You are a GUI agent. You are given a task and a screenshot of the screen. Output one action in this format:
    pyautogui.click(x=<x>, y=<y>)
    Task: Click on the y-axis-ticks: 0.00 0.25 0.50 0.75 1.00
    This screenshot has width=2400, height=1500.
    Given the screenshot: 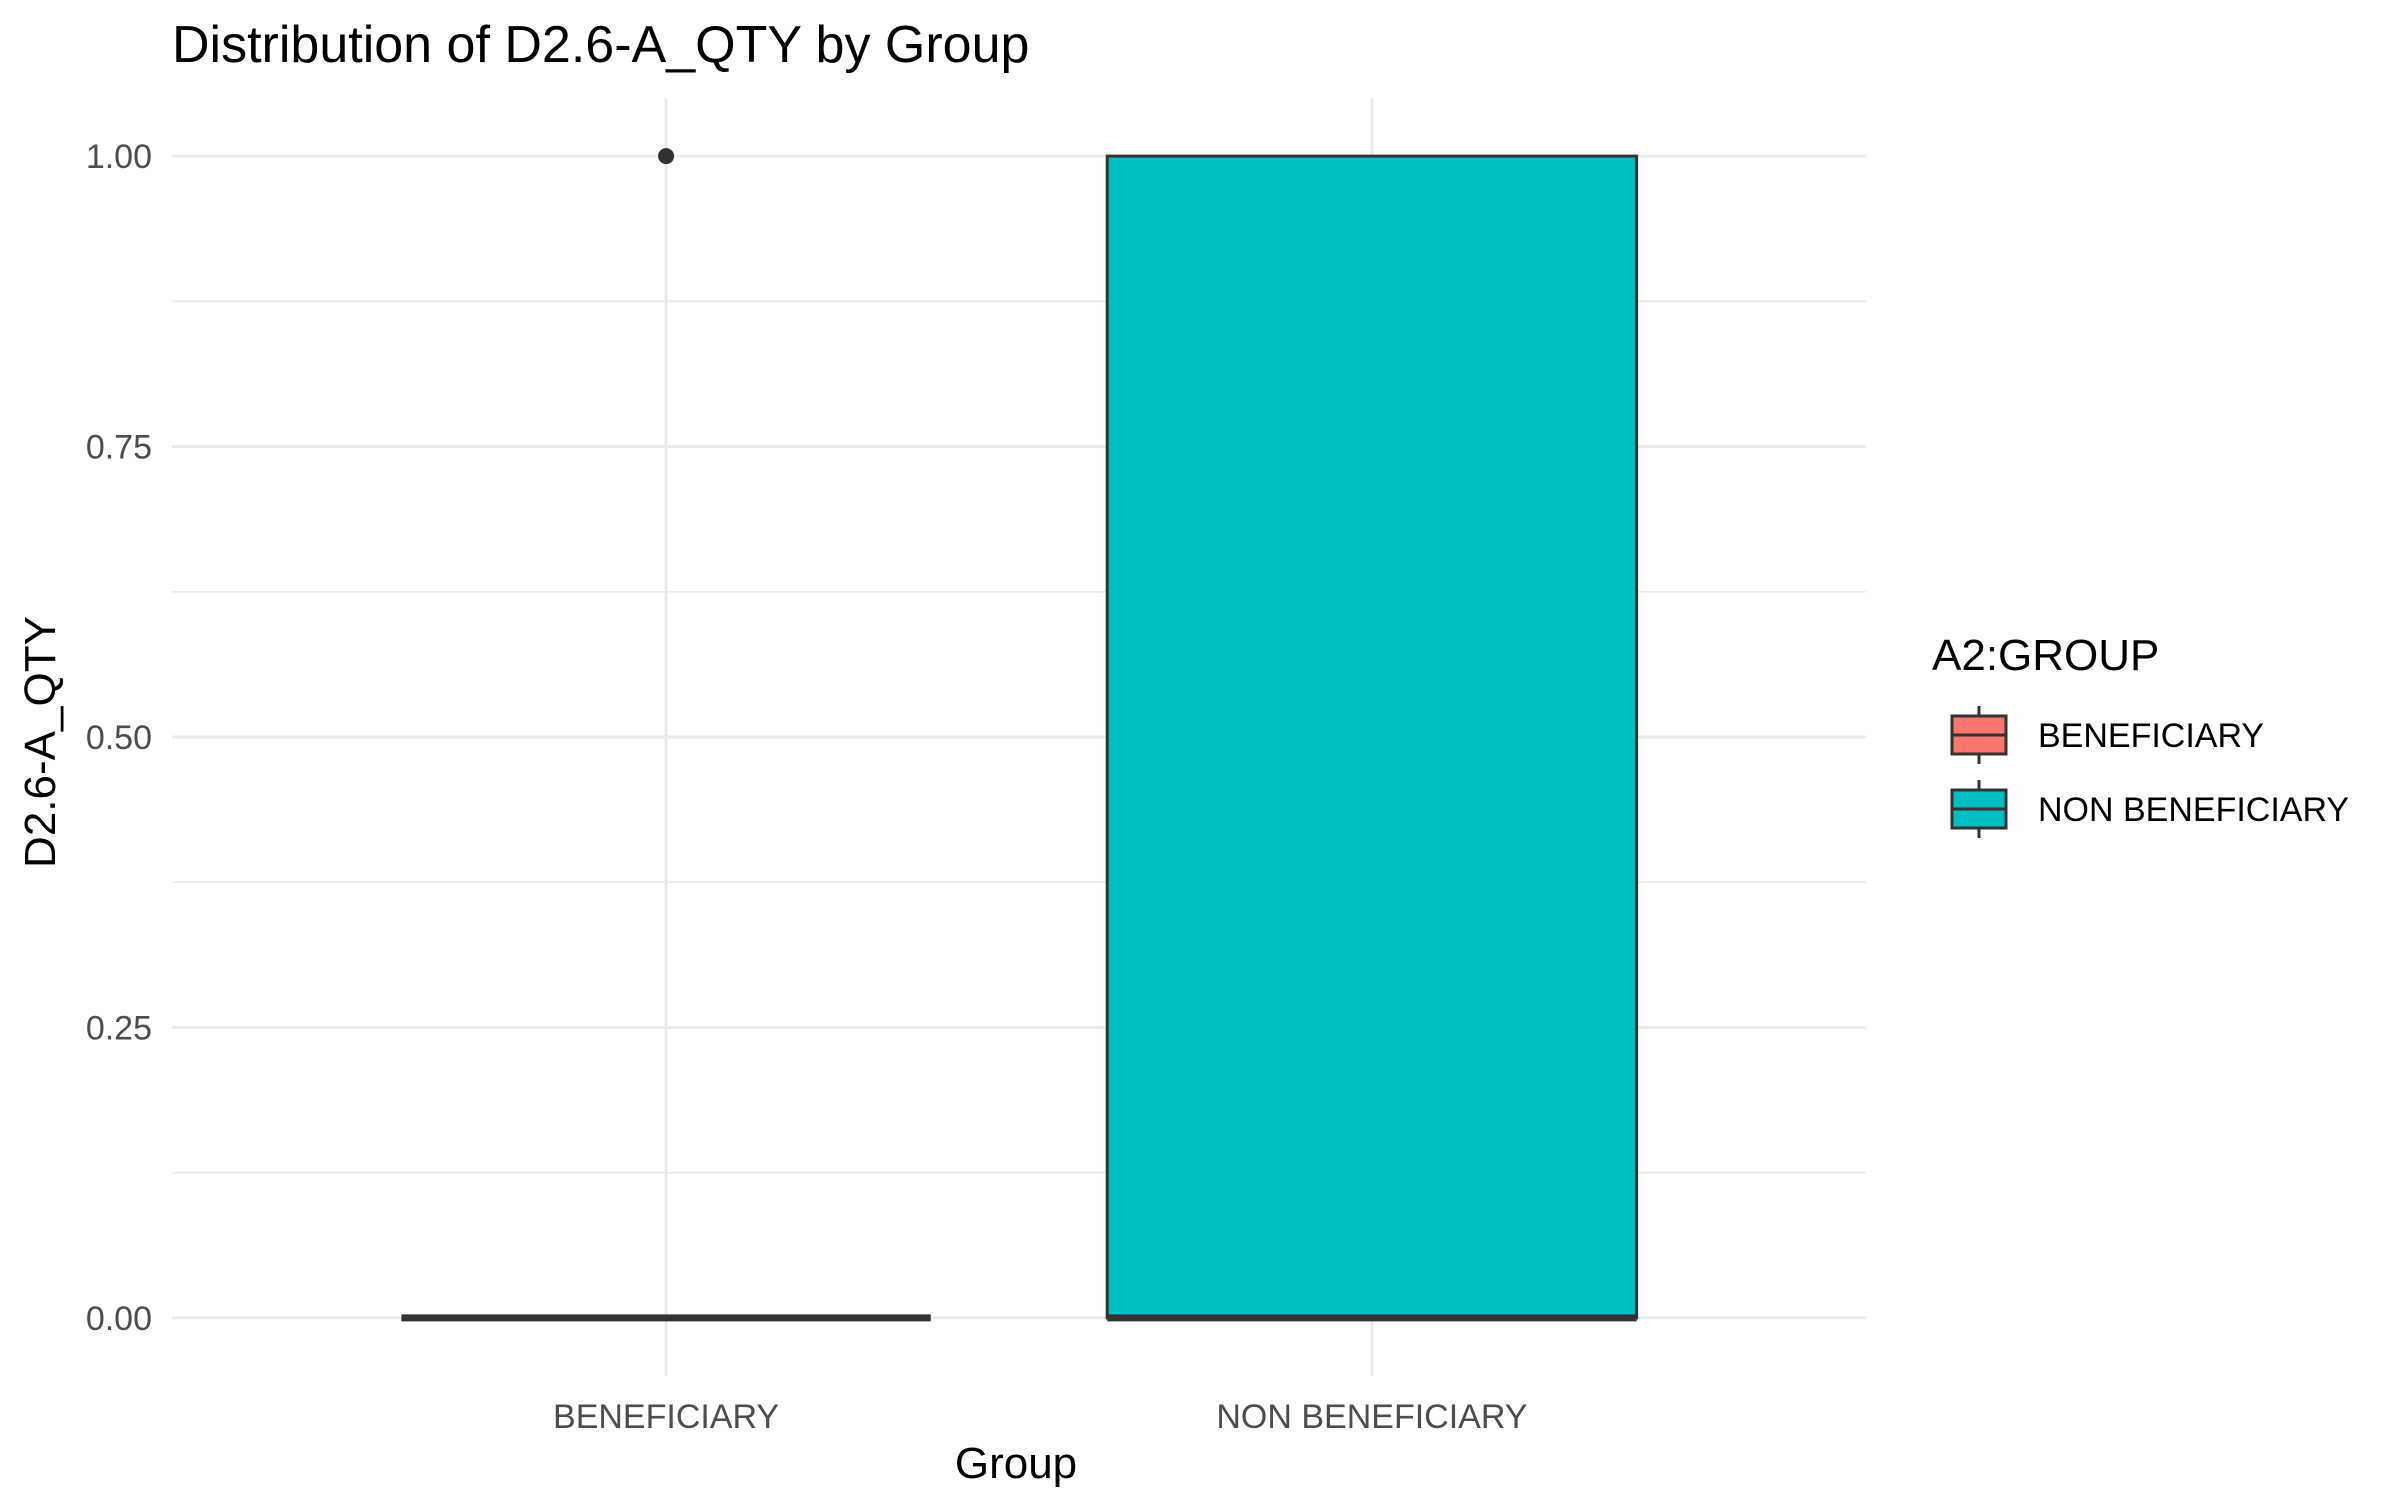 What is the action you would take?
    pyautogui.click(x=119, y=738)
    